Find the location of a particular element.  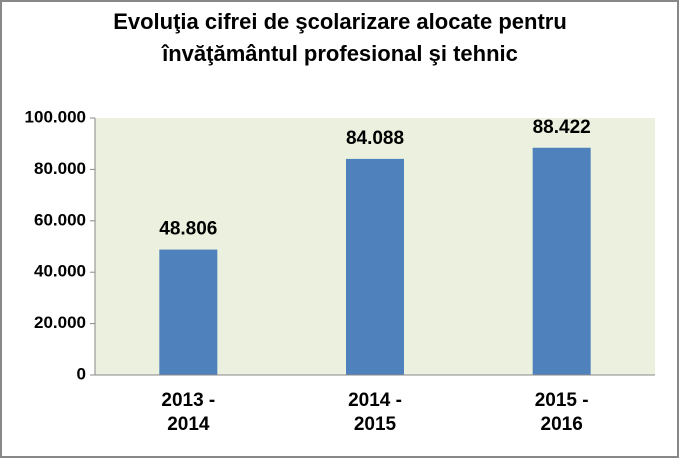

x-tick-label: 2013 - 2014 is located at coordinates (188, 412).